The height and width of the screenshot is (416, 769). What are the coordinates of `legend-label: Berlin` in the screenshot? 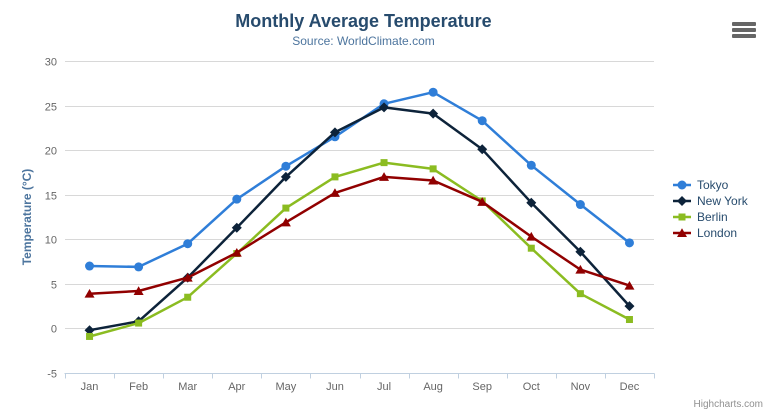 It's located at (712, 217).